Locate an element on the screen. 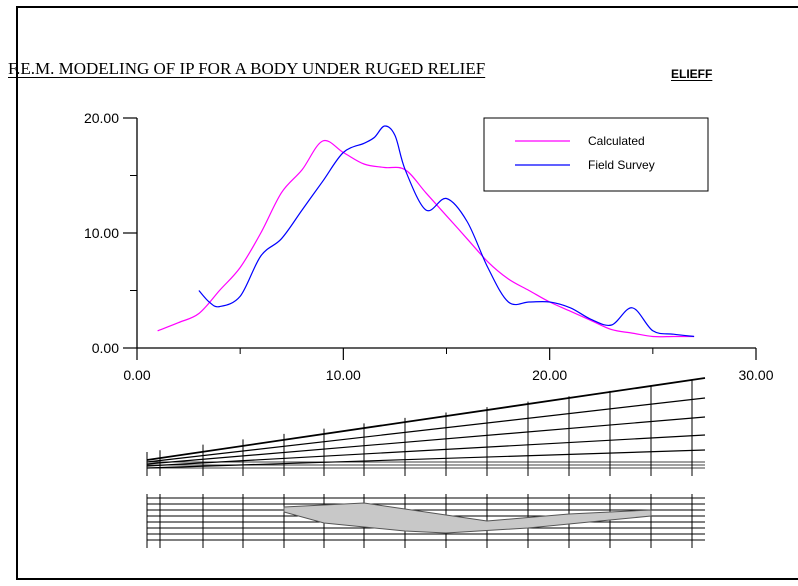 The image size is (798, 586). y-tick-label: 0.00 is located at coordinates (105, 348).